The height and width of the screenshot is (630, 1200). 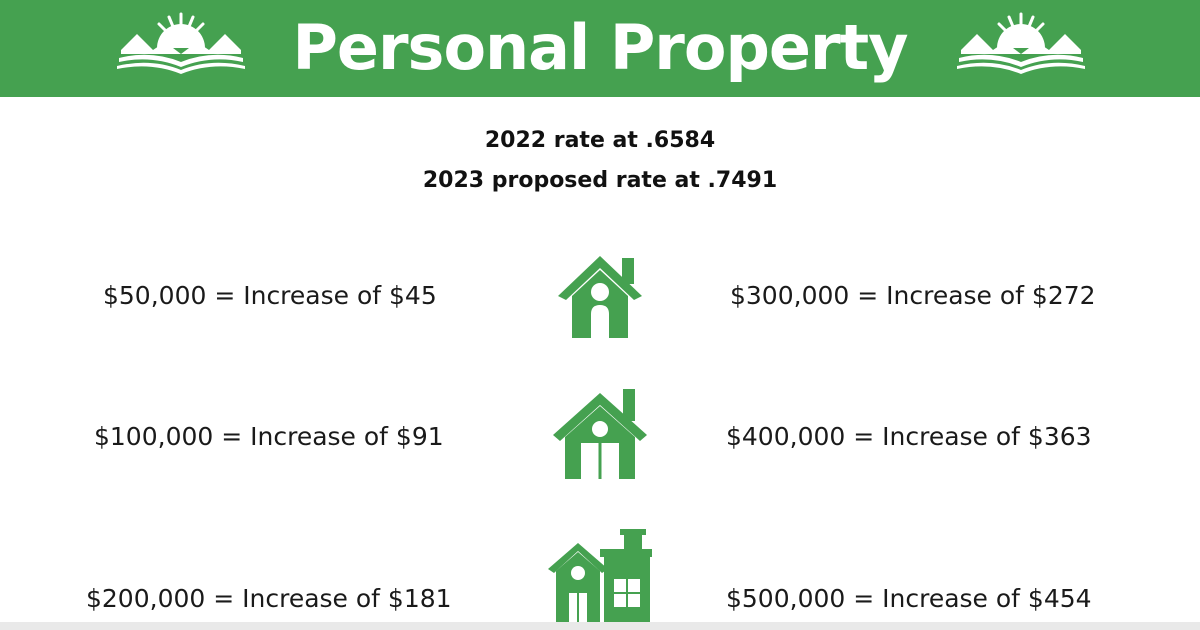 I want to click on rate-2023-text: 2023 proposed rate at .7491, so click(x=600, y=180).